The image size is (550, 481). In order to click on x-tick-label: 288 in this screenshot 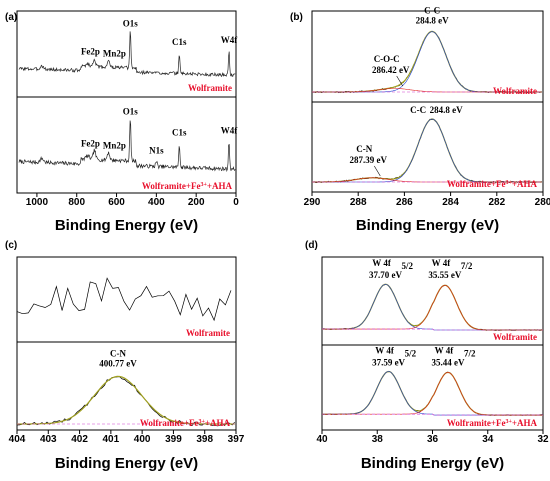, I will do `click(358, 202)`.